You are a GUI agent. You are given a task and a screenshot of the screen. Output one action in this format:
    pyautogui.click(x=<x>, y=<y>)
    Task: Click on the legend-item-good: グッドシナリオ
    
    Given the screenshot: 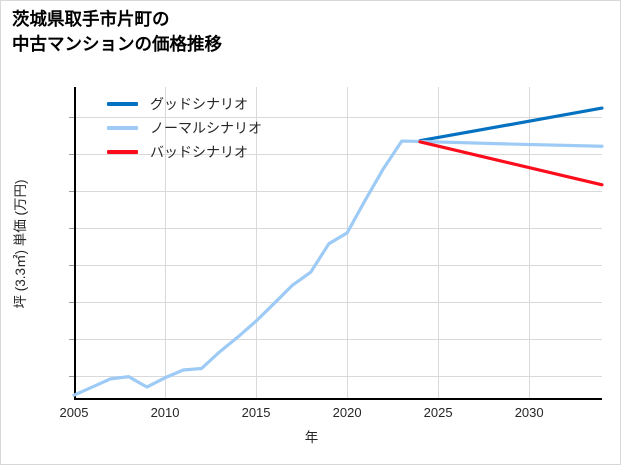 What is the action you would take?
    pyautogui.click(x=212, y=105)
    